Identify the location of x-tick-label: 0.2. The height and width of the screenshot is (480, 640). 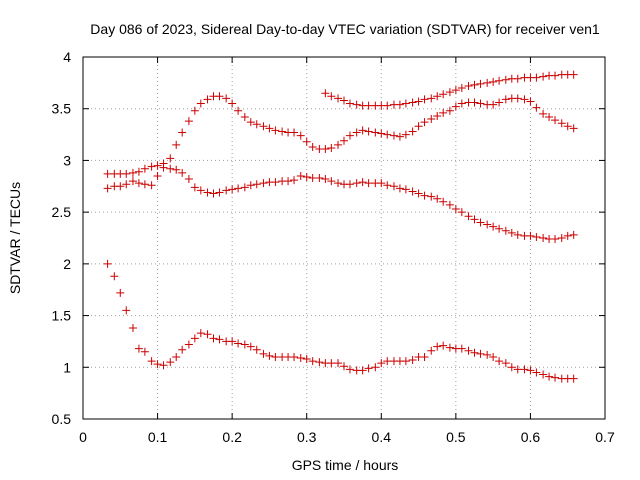
(232, 437).